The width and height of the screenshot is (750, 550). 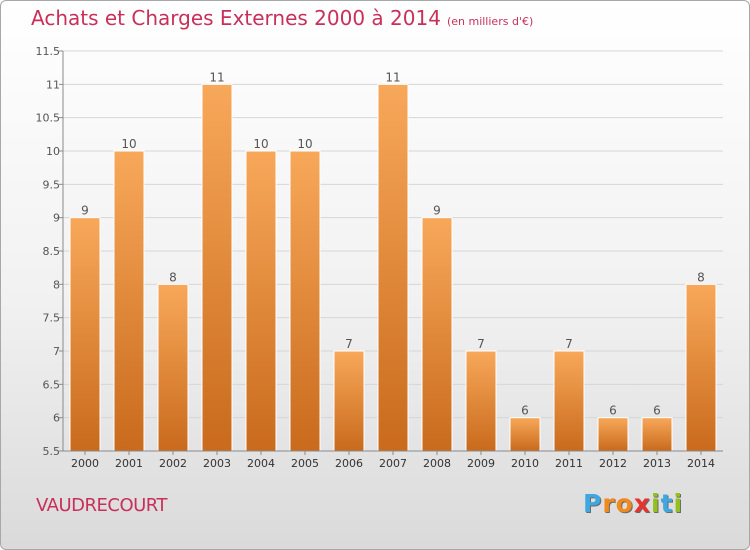 What do you see at coordinates (217, 267) in the screenshot?
I see `bar-2003` at bounding box center [217, 267].